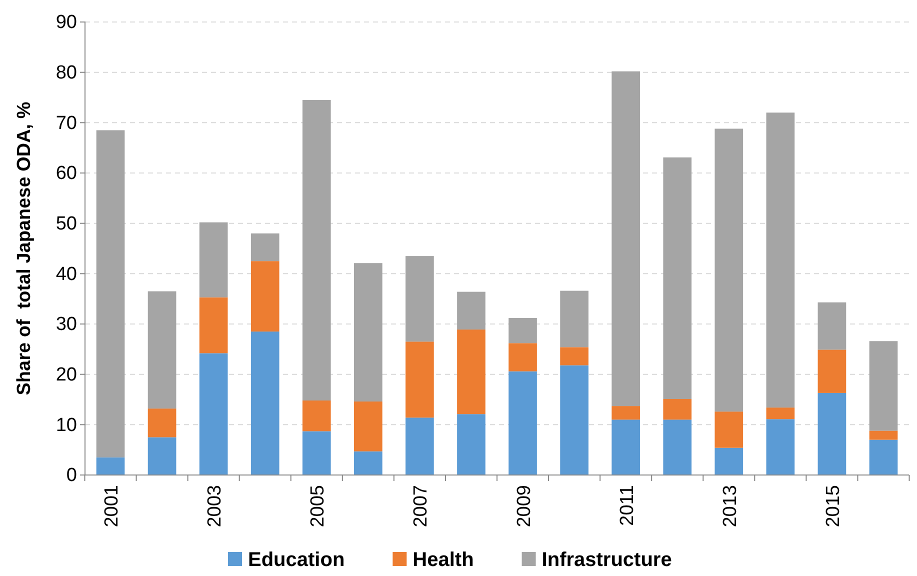  What do you see at coordinates (71, 475) in the screenshot?
I see `y-tick-label: 0` at bounding box center [71, 475].